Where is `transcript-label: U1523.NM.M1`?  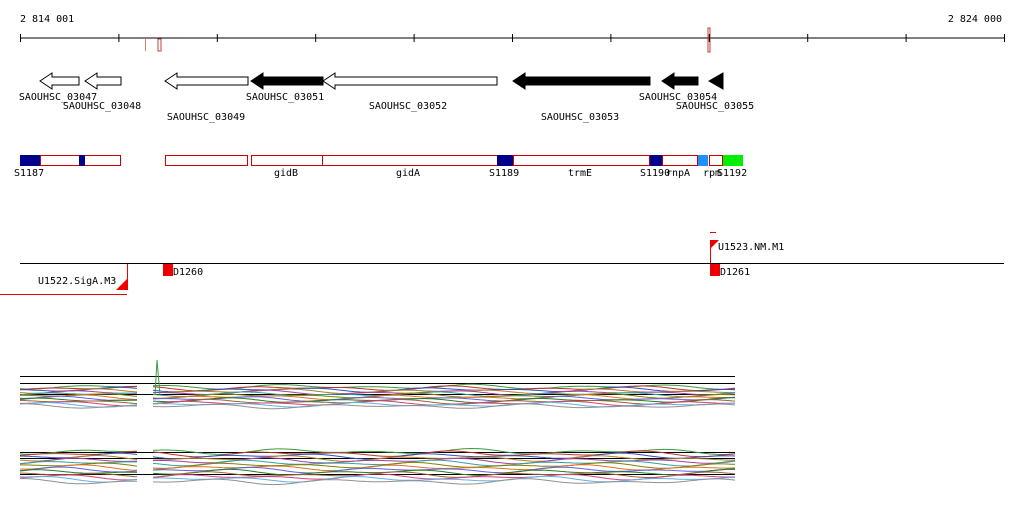
transcript-label: U1523.NM.M1 is located at coordinates (751, 247).